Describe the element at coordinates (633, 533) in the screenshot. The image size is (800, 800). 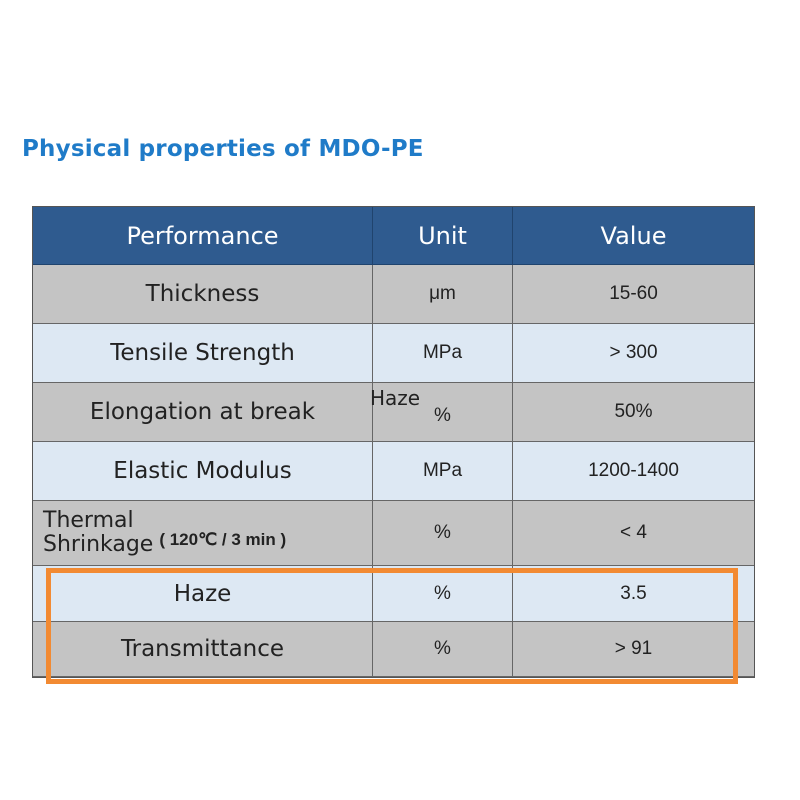
I see `row-value: < 4` at that location.